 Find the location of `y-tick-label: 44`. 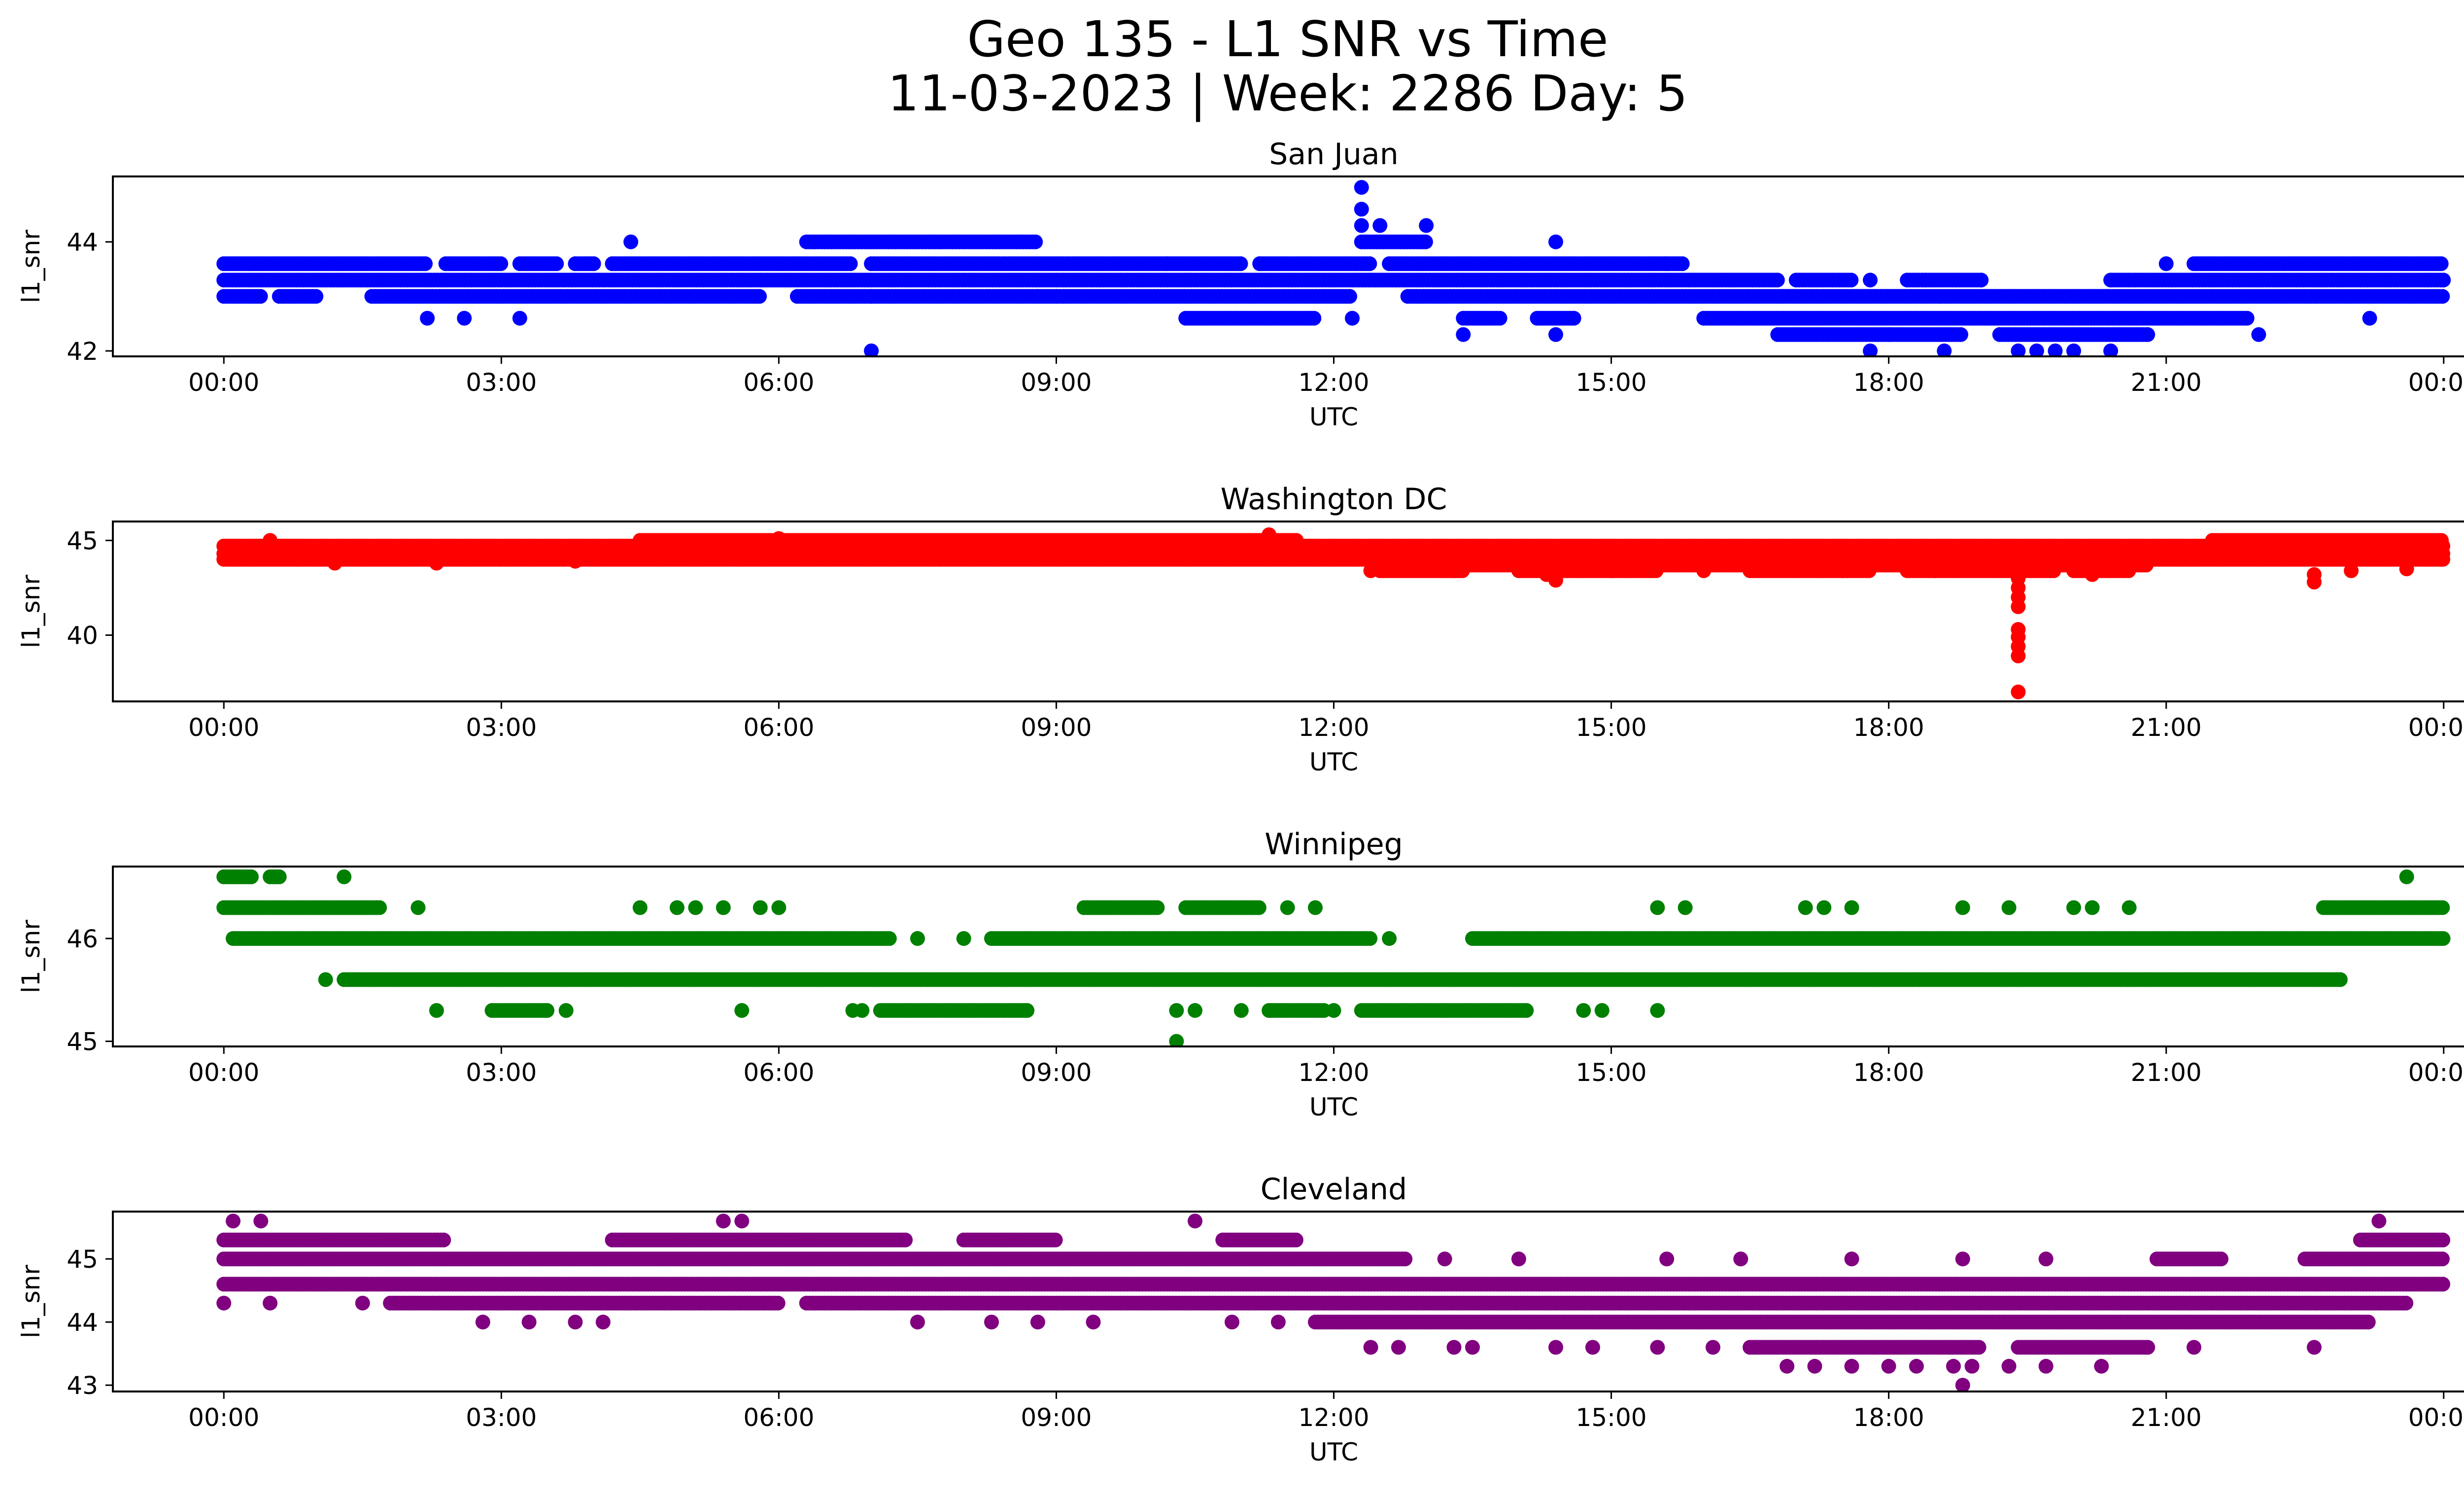

y-tick-label: 44 is located at coordinates (82, 242).